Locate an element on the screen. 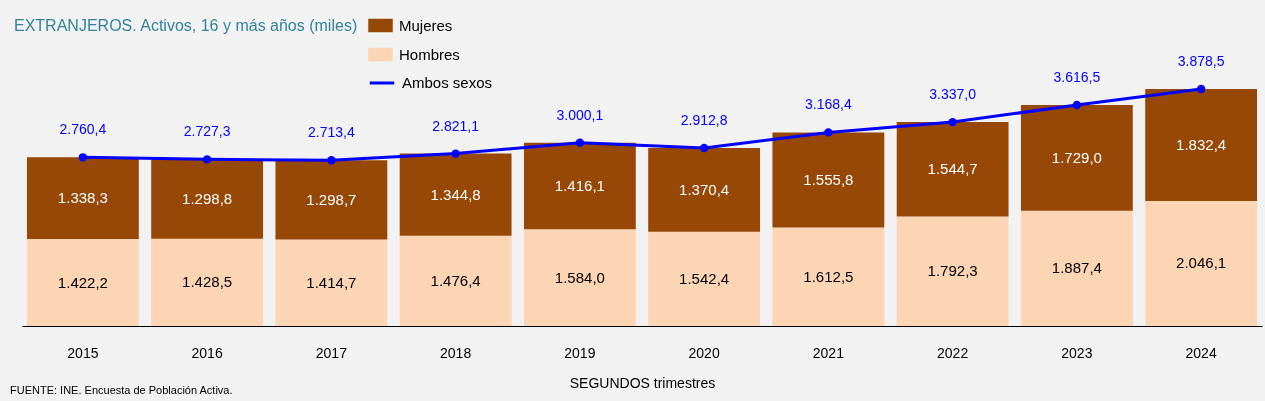 This screenshot has width=1265, height=401. data-label: 3.000,1 is located at coordinates (580, 114).